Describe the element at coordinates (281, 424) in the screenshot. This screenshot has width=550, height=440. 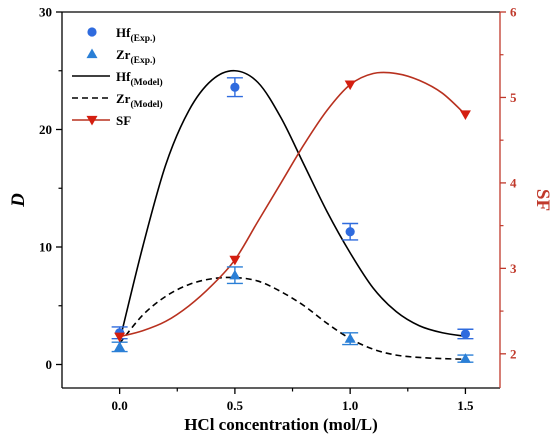
I see `x-axis-title: HCl concentration (mol/L)` at that location.